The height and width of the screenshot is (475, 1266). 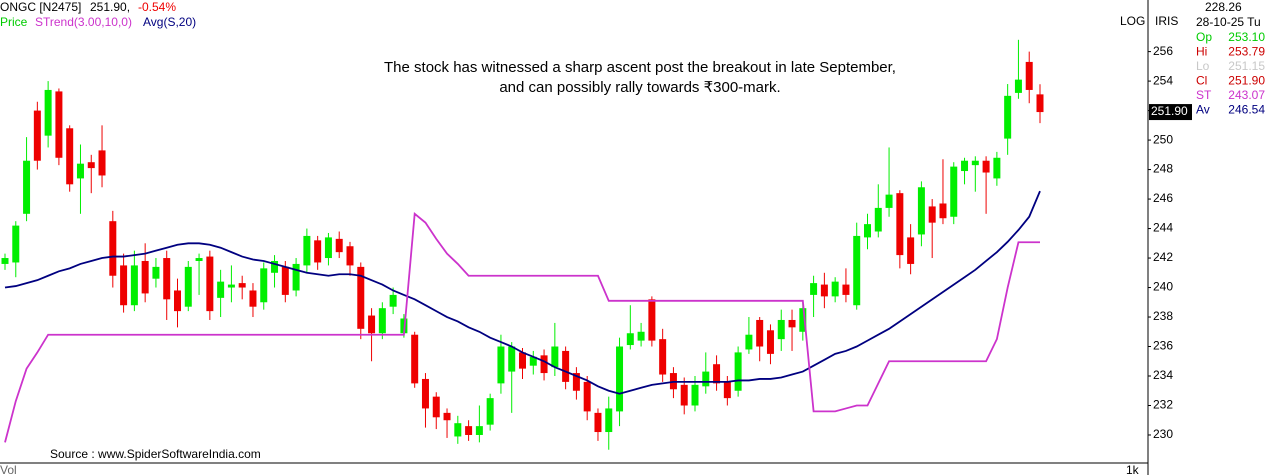 I want to click on price-tag: 251.90, so click(x=1169, y=111).